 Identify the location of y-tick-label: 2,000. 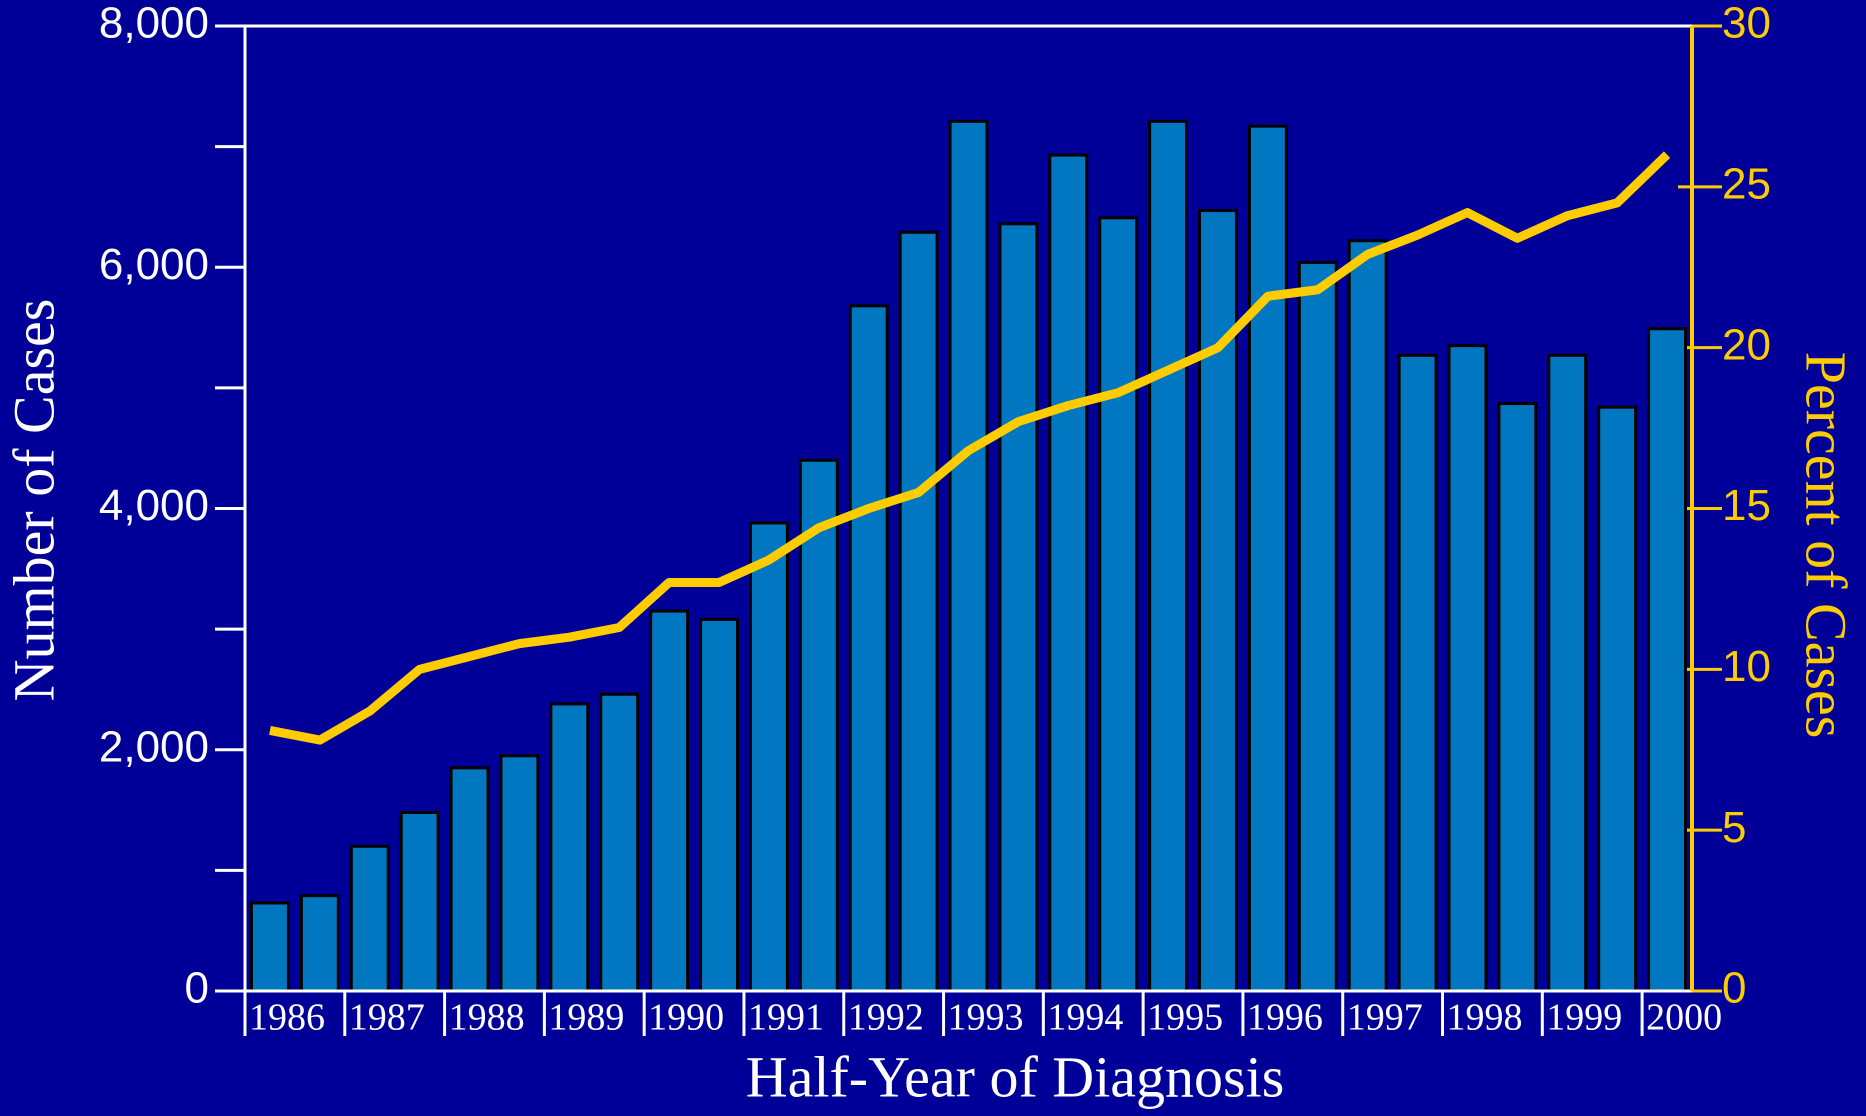
(154, 746).